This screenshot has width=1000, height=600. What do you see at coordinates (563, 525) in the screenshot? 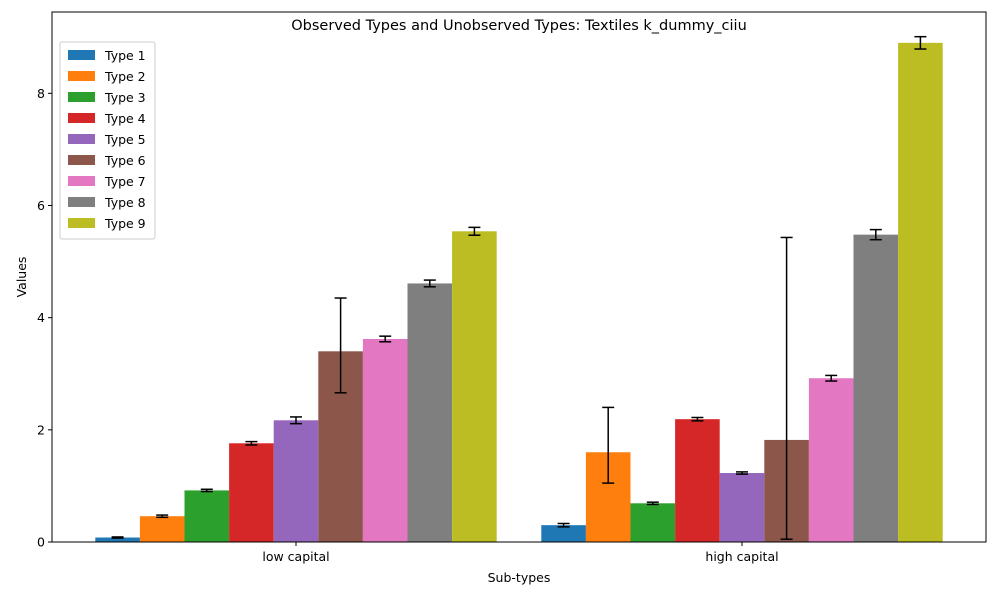
I see `errorbar-type-1-high-capital` at bounding box center [563, 525].